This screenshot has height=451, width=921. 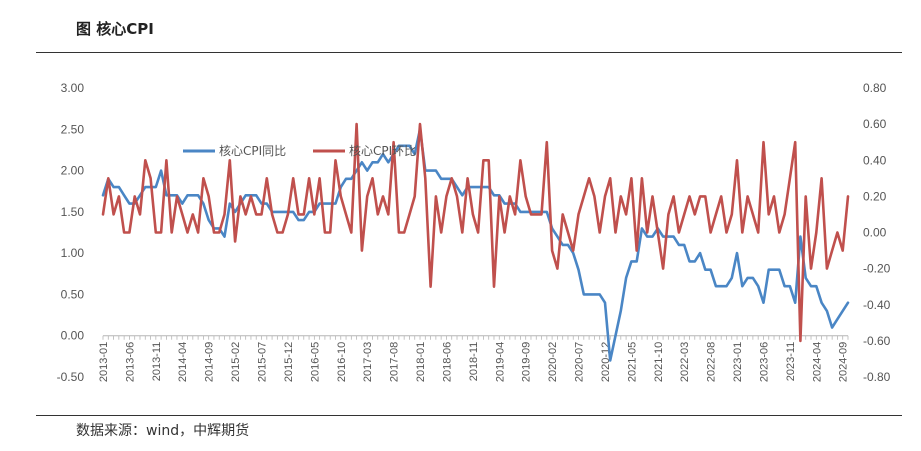 I want to click on x-tick-label: 2013-01, so click(x=104, y=362).